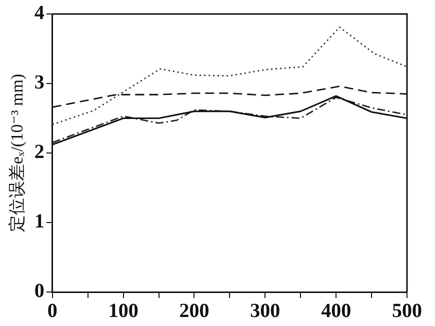  I want to click on y-tick-label: 1, so click(39, 221).